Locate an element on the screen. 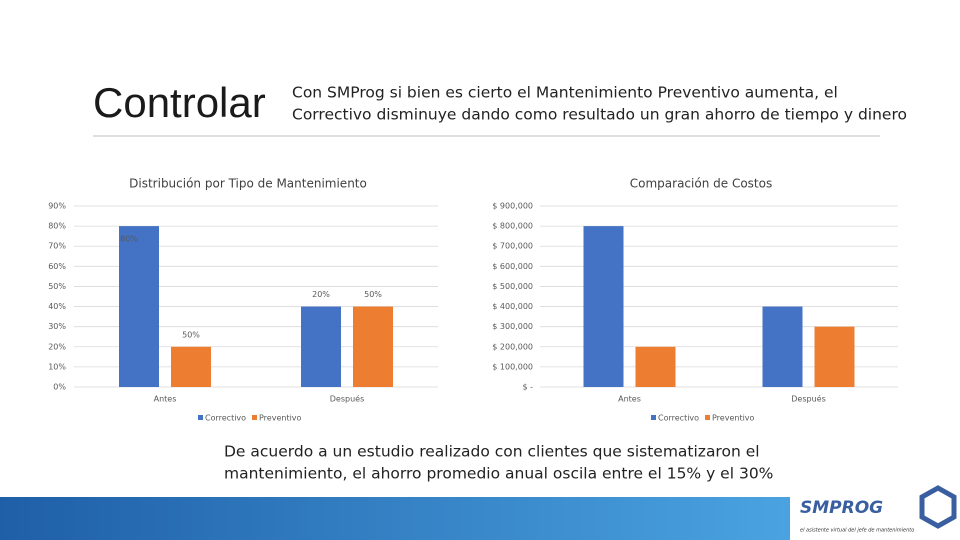 The height and width of the screenshot is (540, 960). y-tick-label: $ 100,000 is located at coordinates (512, 366).